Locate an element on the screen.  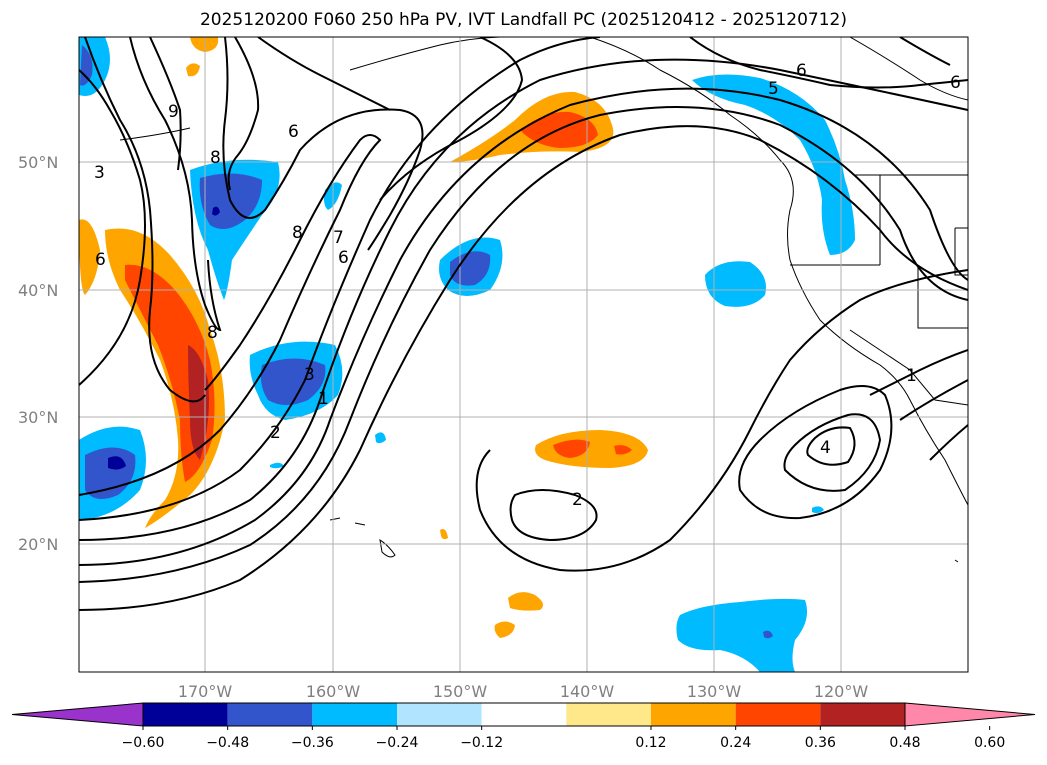
lon-label: 120°W is located at coordinates (841, 691).